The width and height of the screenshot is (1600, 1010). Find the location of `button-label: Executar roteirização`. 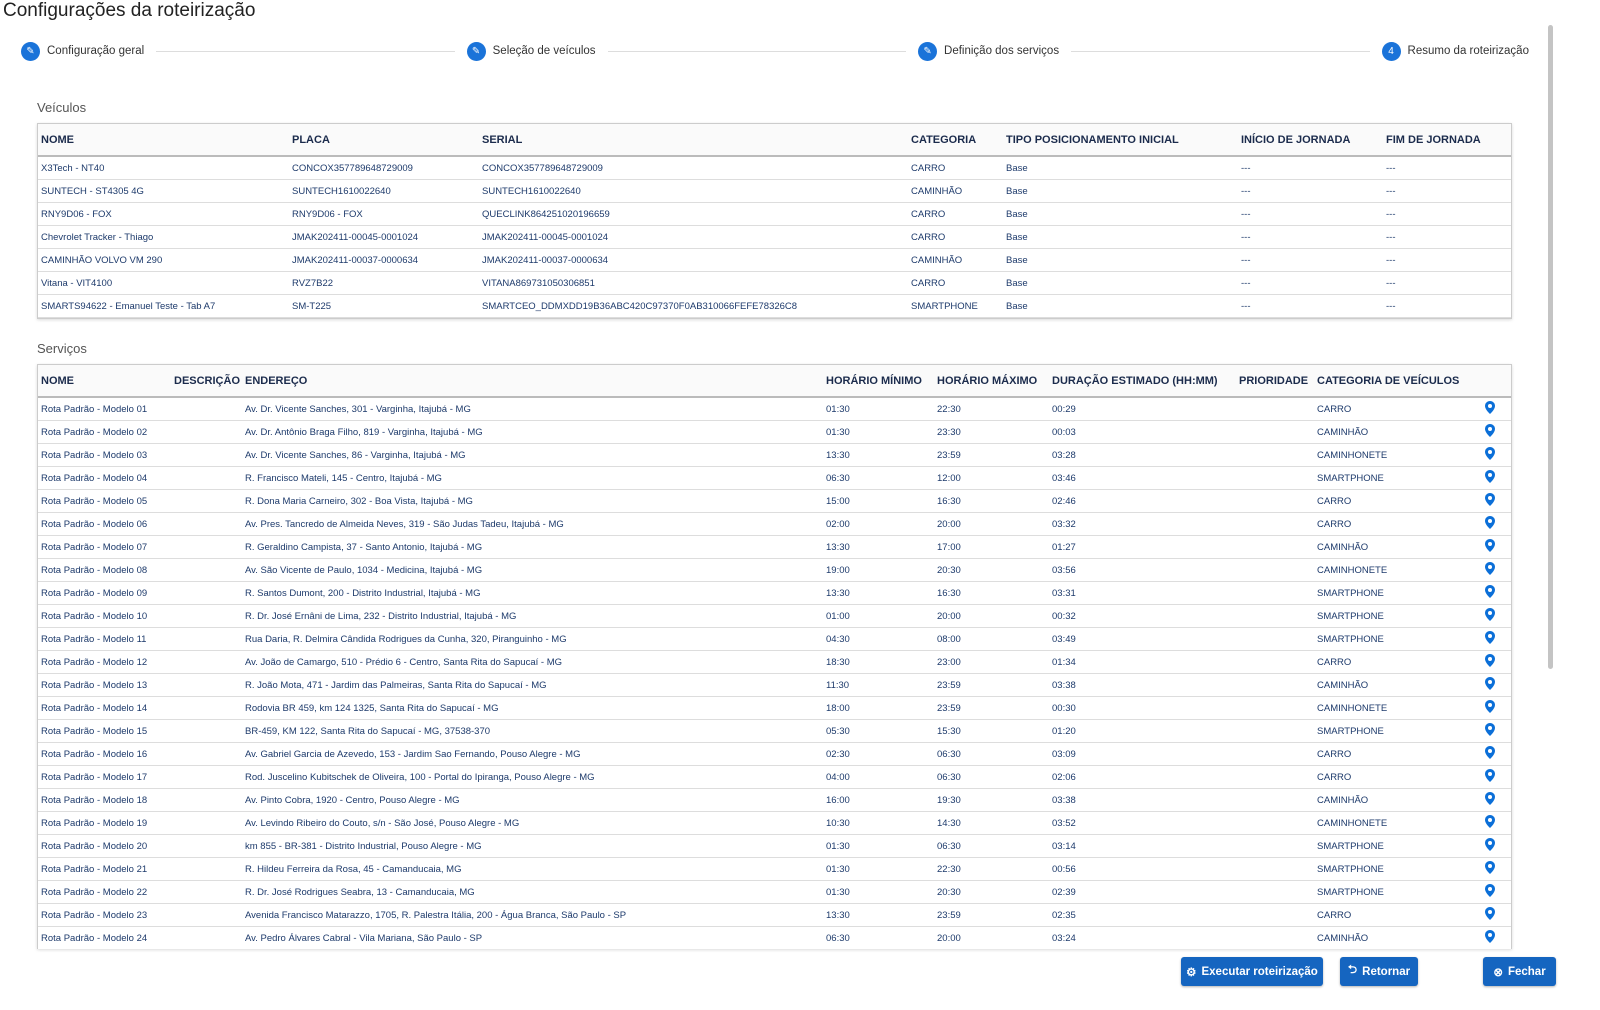

button-label: Executar roteirização is located at coordinates (1259, 971).